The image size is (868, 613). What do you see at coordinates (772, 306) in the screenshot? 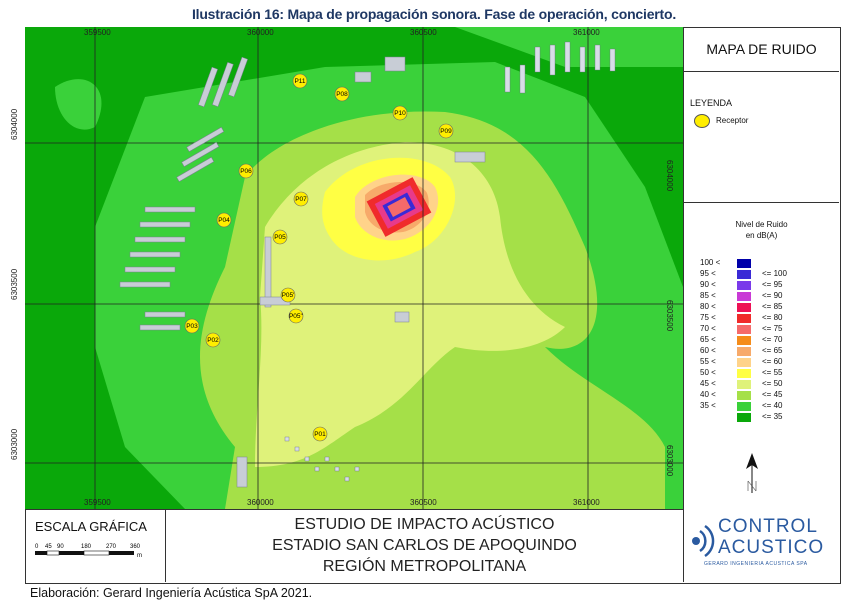
I see `scale-row-high: <= 85` at bounding box center [772, 306].